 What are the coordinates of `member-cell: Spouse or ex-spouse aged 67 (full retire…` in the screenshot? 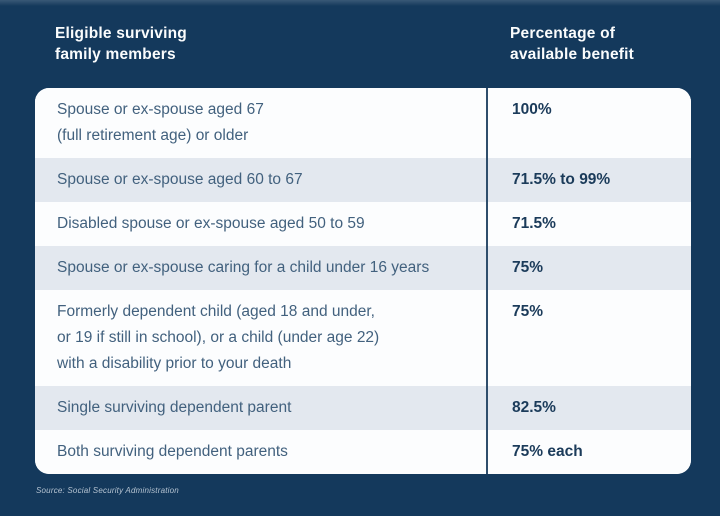 It's located at (160, 122).